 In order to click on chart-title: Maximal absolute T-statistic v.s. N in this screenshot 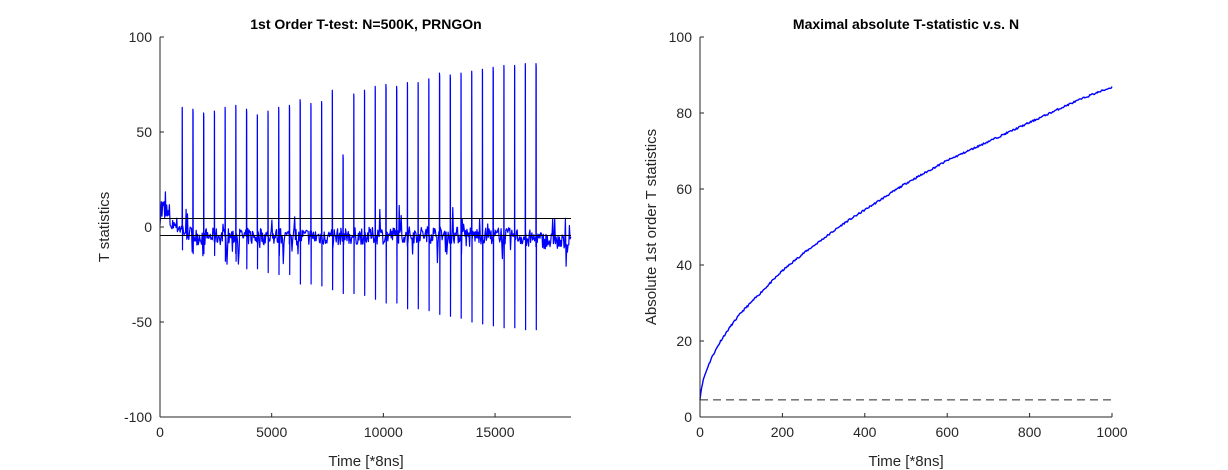, I will do `click(906, 24)`.